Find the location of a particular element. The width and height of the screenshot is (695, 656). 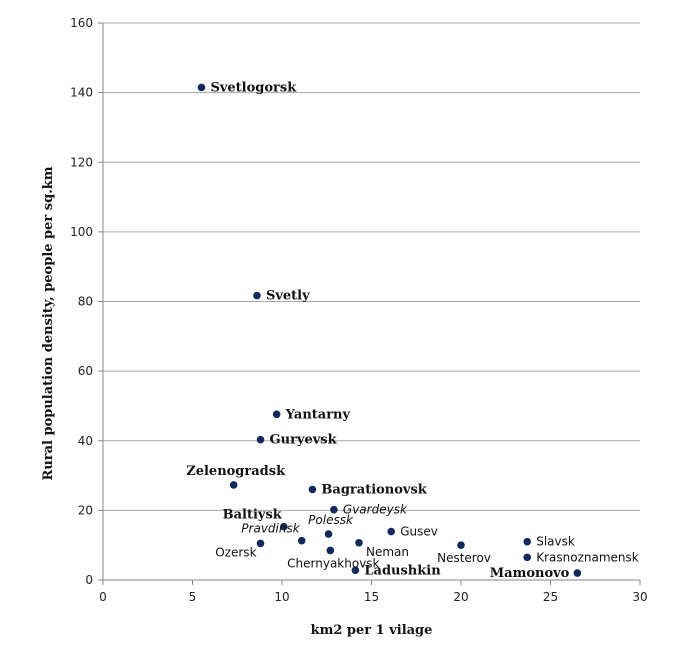

x-tick-label: 0 is located at coordinates (103, 597).